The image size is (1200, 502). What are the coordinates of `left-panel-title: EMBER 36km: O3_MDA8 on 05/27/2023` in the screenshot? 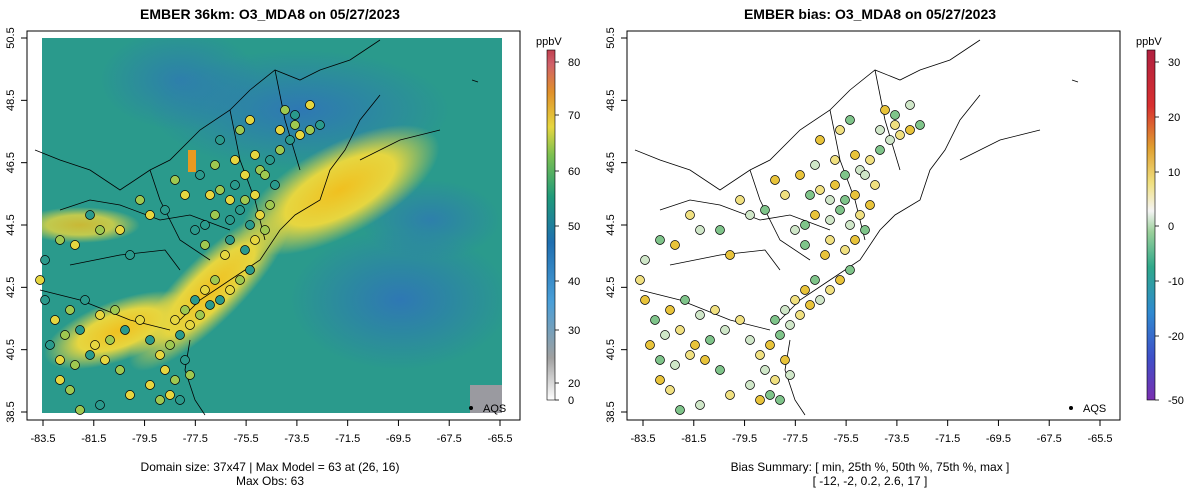 It's located at (270, 14).